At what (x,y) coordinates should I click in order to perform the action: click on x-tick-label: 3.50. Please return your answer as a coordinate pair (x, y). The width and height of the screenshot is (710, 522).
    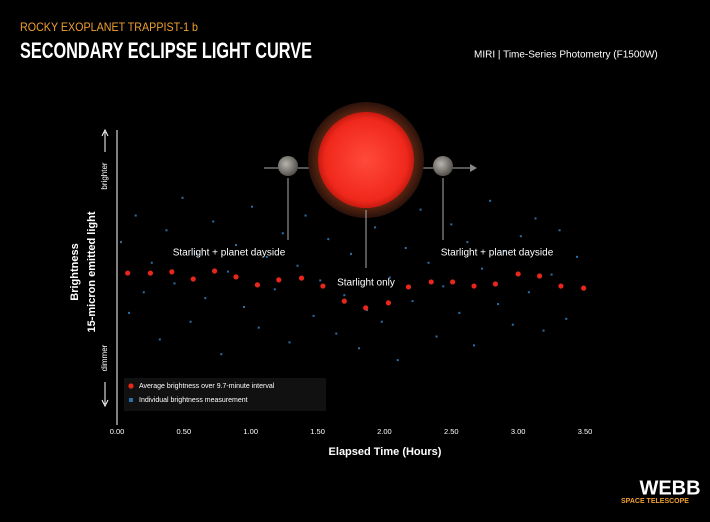
    Looking at the image, I should click on (585, 431).